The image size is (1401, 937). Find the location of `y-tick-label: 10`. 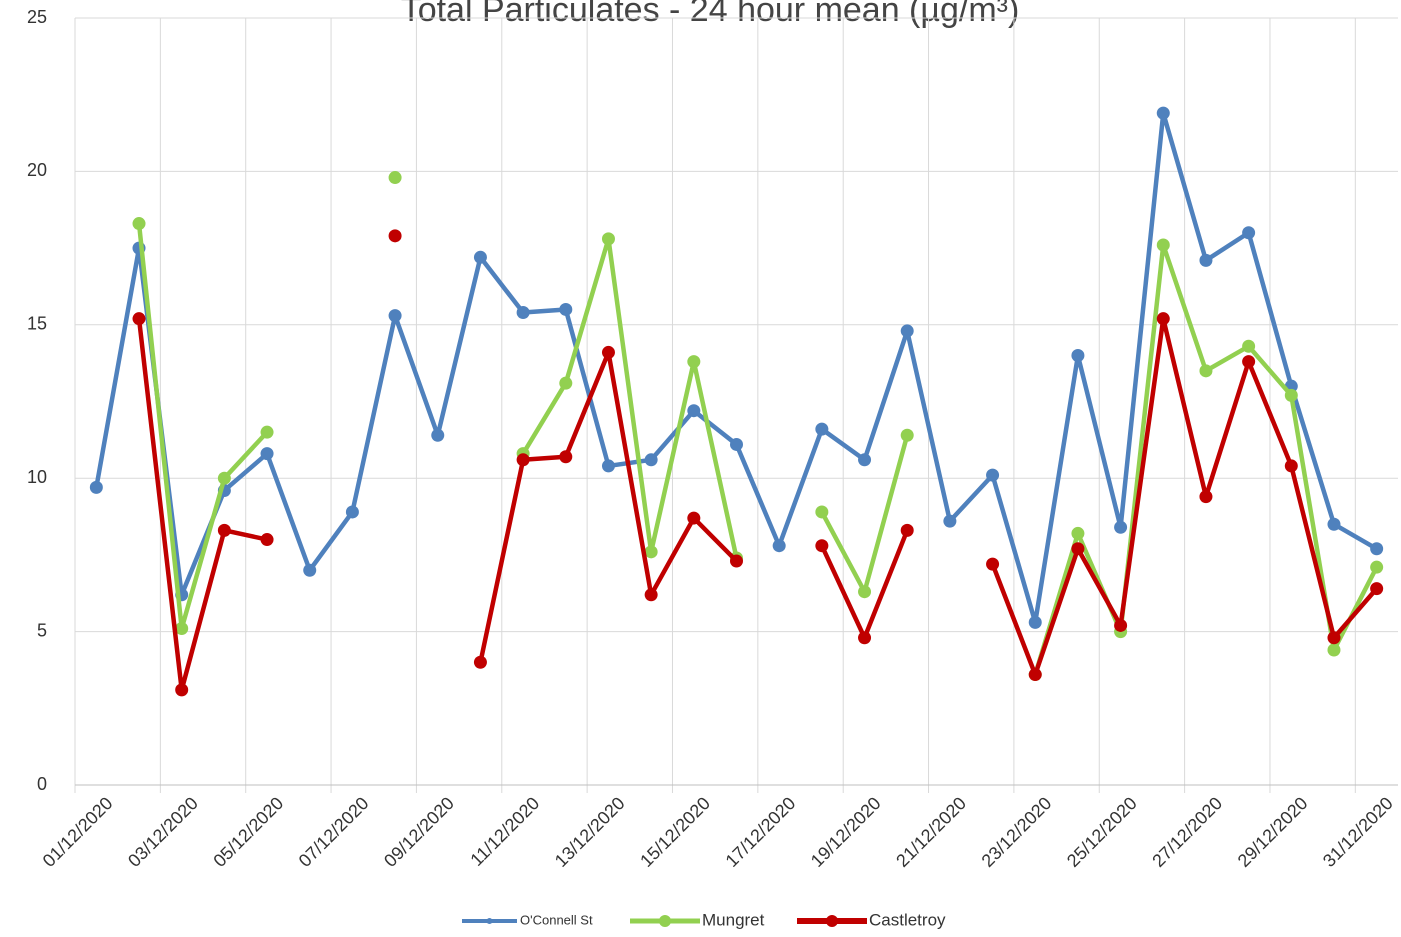

y-tick-label: 10 is located at coordinates (37, 477).